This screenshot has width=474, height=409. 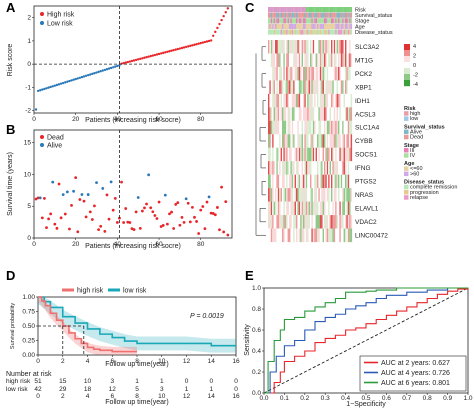 What do you see at coordinates (363, 87) in the screenshot?
I see `gene-label: XBP1` at bounding box center [363, 87].